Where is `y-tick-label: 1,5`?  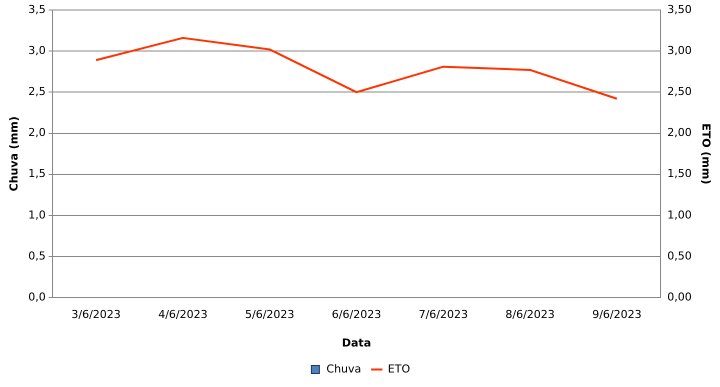 y-tick-label: 1,5 is located at coordinates (37, 173).